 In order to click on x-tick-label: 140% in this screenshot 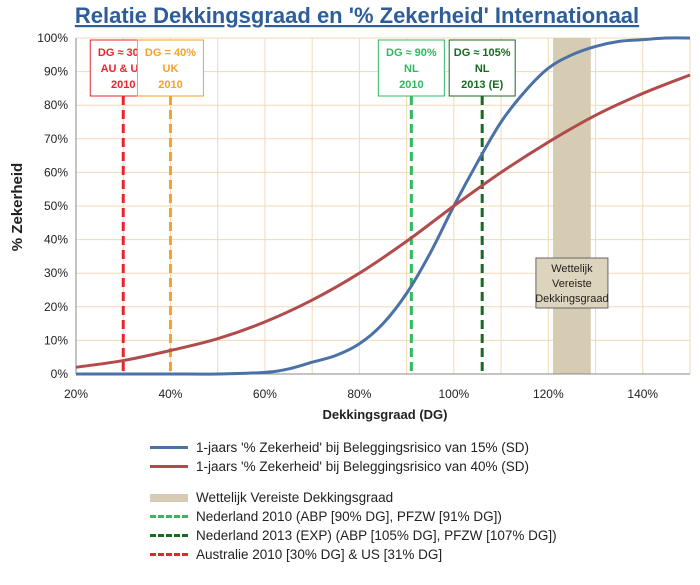, I will do `click(642, 394)`.